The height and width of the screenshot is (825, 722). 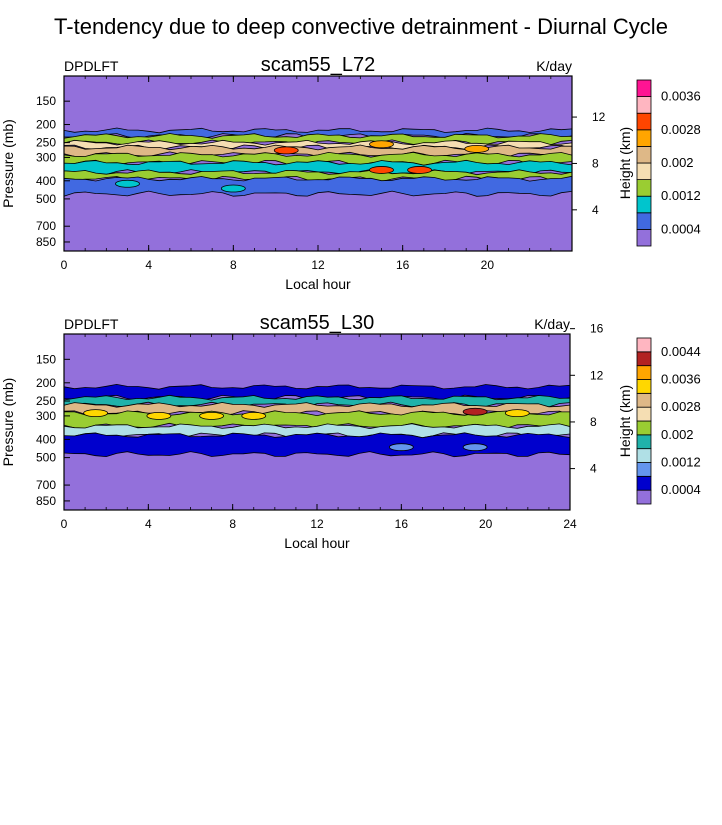 What do you see at coordinates (148, 524) in the screenshot?
I see `x-tick-label: 4` at bounding box center [148, 524].